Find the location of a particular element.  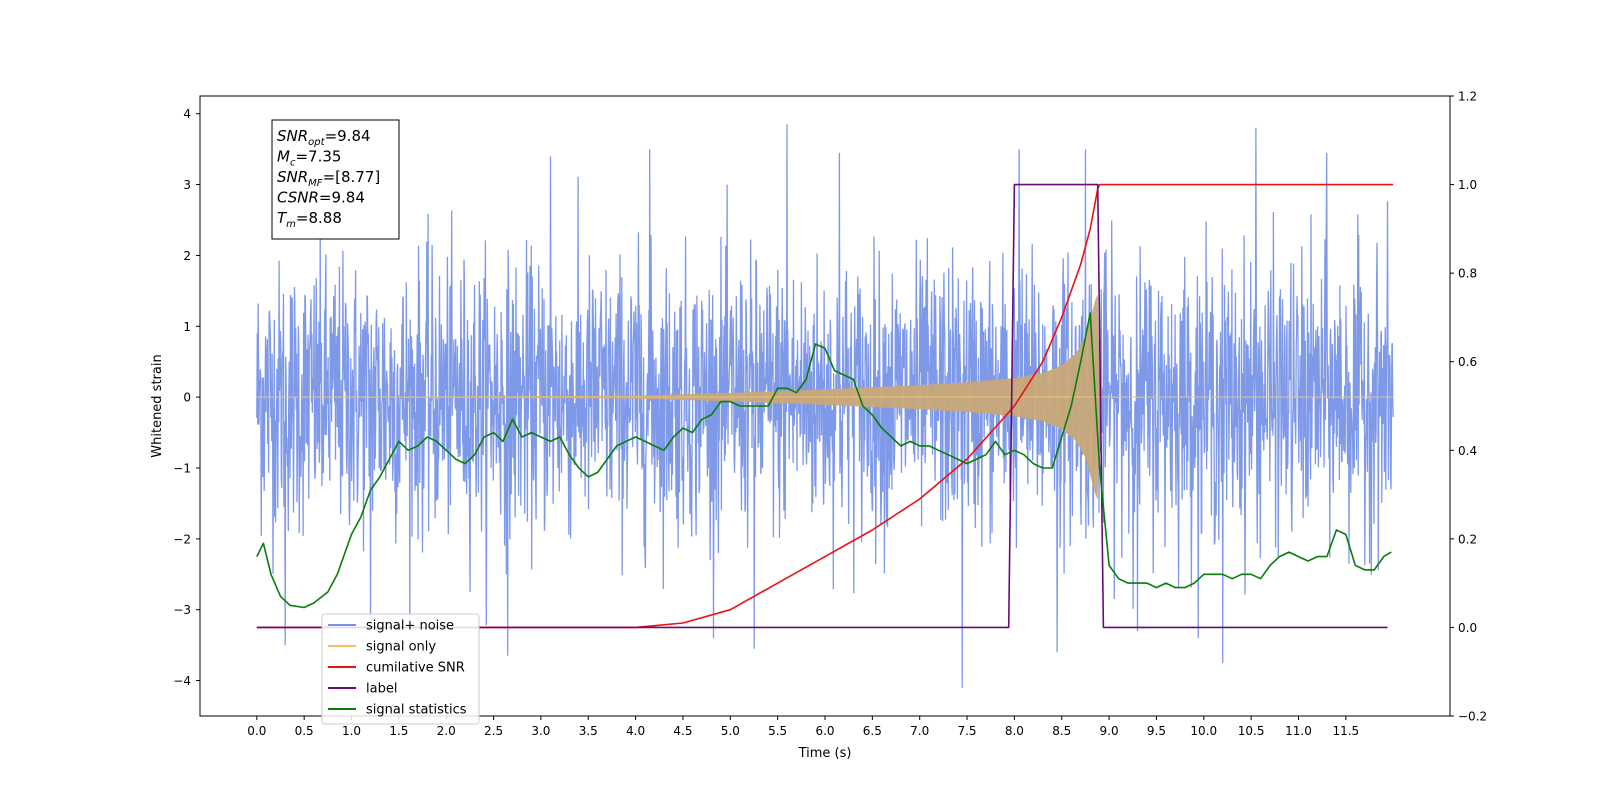

x-tick-label: 0.0 is located at coordinates (256, 731).